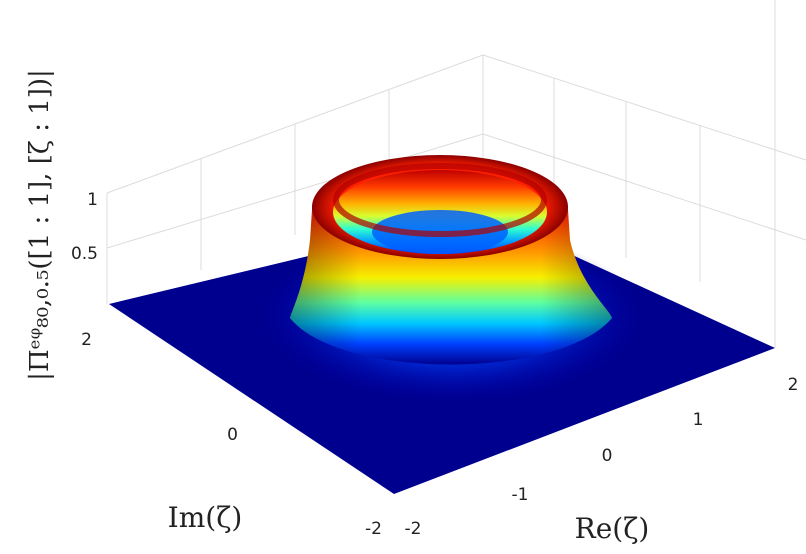 This screenshot has width=806, height=554. Describe the element at coordinates (612, 528) in the screenshot. I see `x-axis-label: Re(ζ)` at that location.